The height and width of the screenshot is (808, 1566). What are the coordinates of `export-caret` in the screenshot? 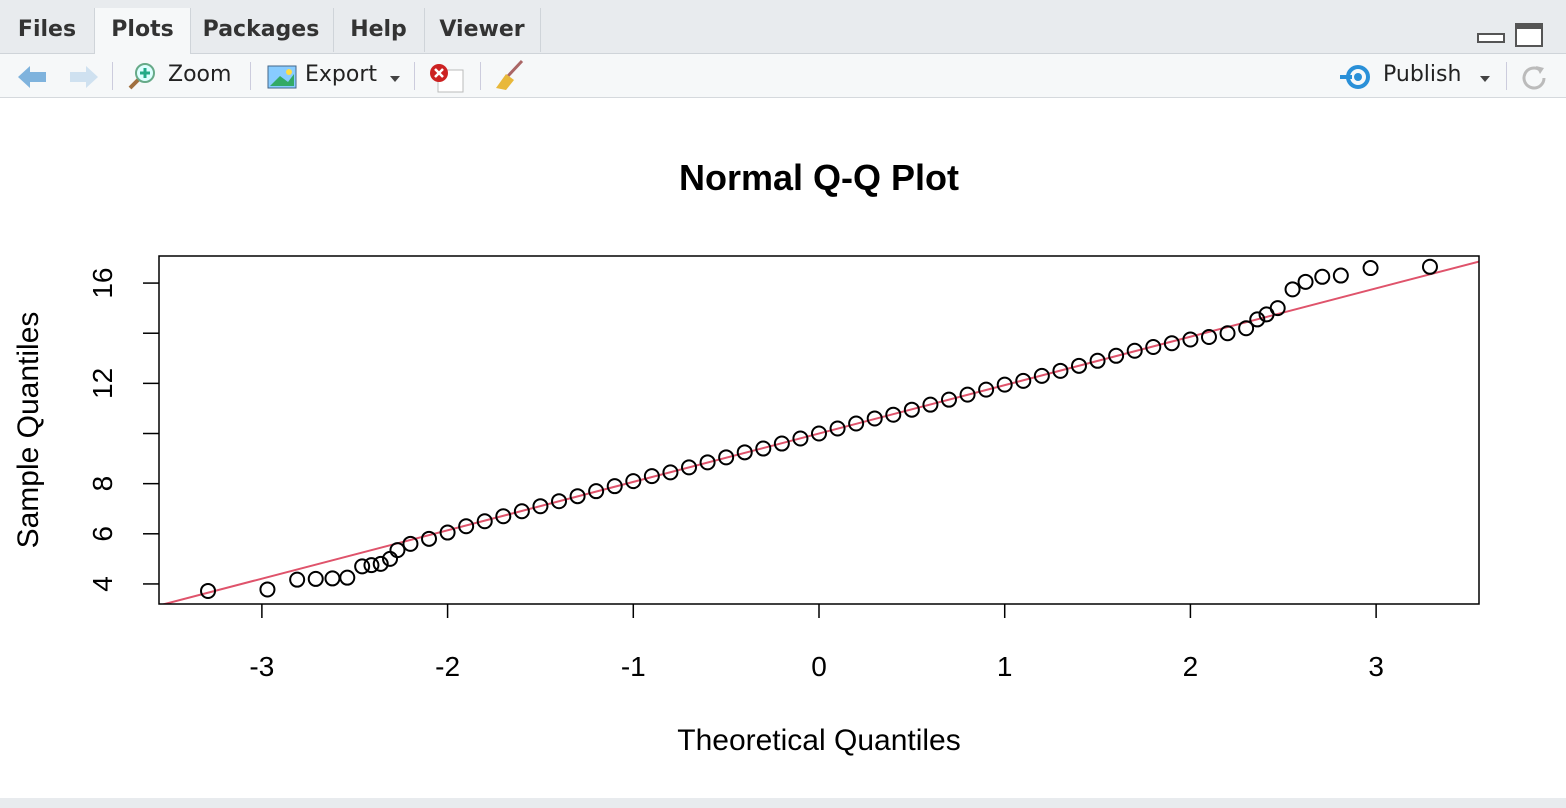 It's located at (395, 79).